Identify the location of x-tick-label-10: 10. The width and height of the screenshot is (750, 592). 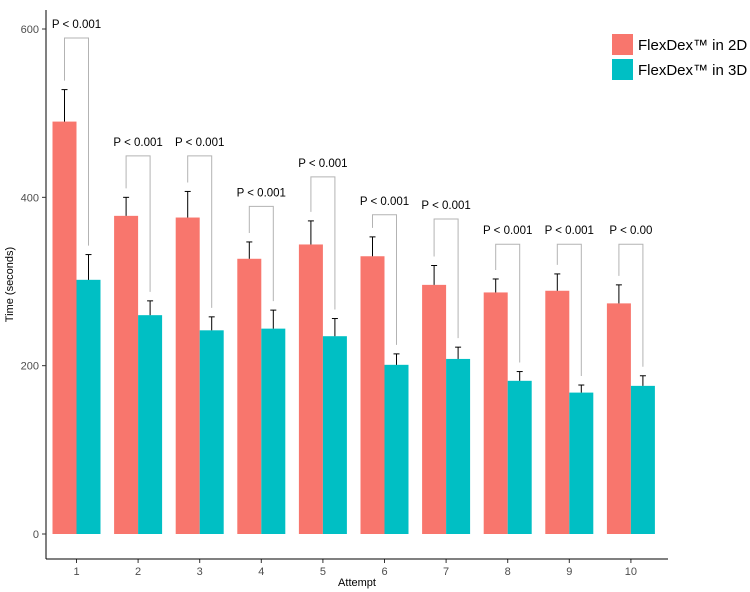
(631, 572).